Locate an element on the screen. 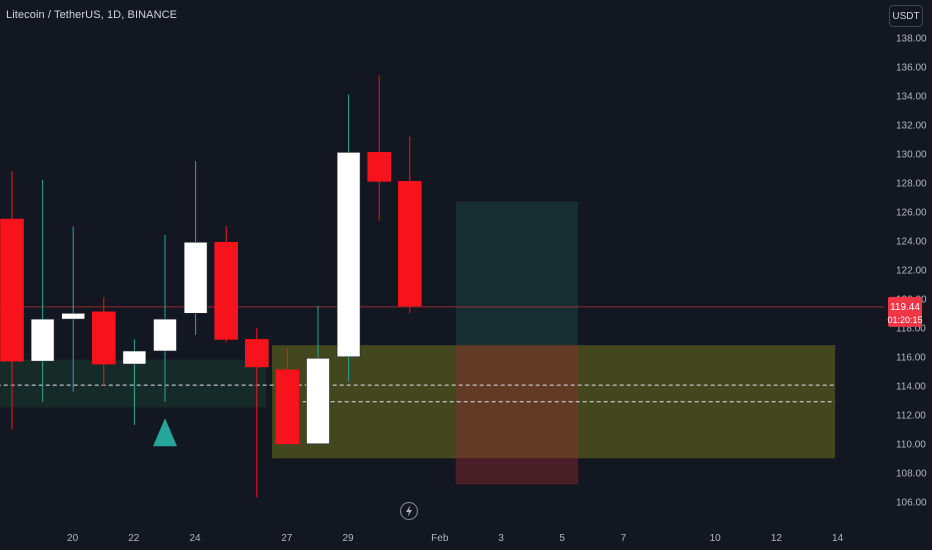 The image size is (932, 550). price-tick-label: 126.00 is located at coordinates (911, 212).